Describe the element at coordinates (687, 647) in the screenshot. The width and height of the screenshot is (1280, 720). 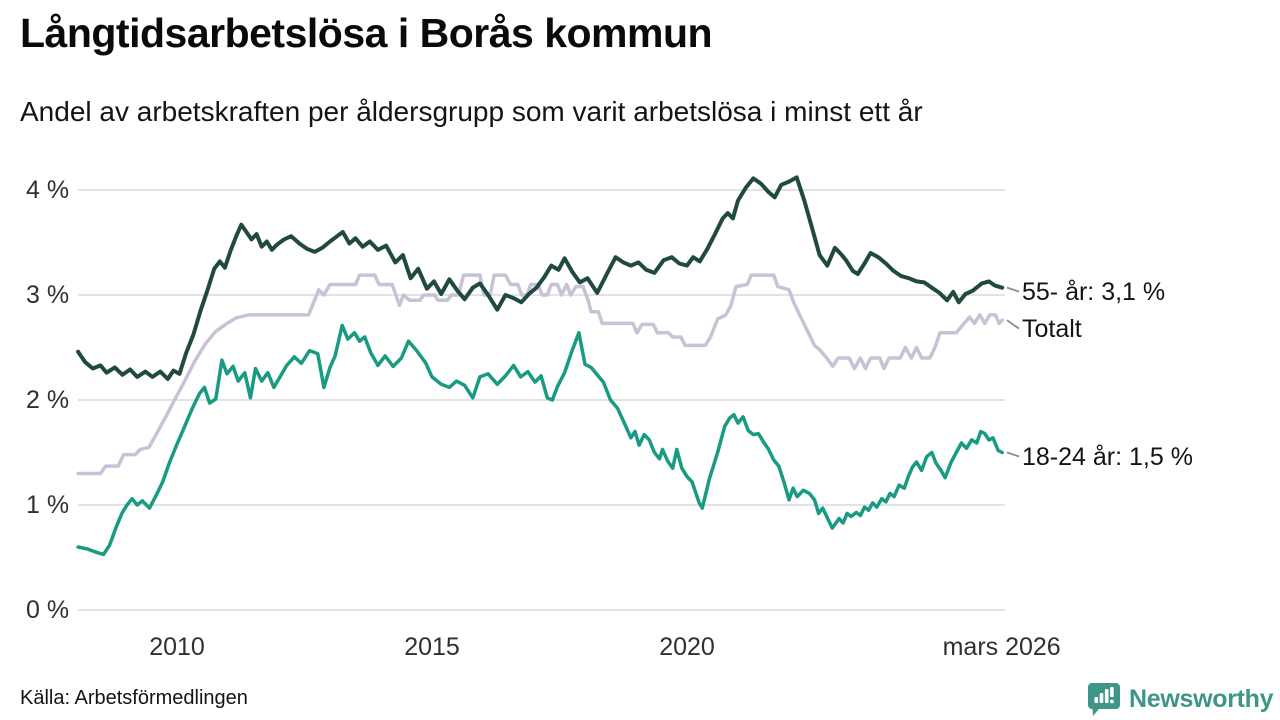
I see `x-tick-label-2020: 2020` at that location.